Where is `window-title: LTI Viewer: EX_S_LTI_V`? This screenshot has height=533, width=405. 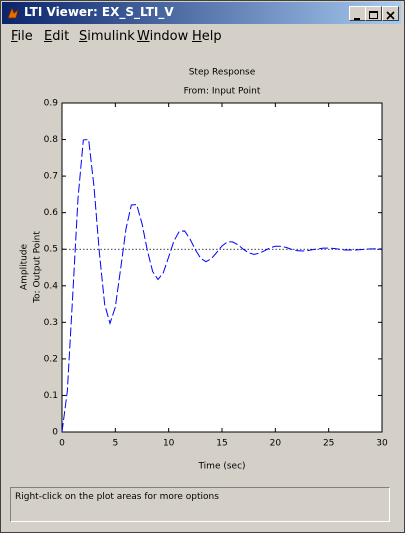
window-title: LTI Viewer: EX_S_LTI_V is located at coordinates (99, 12).